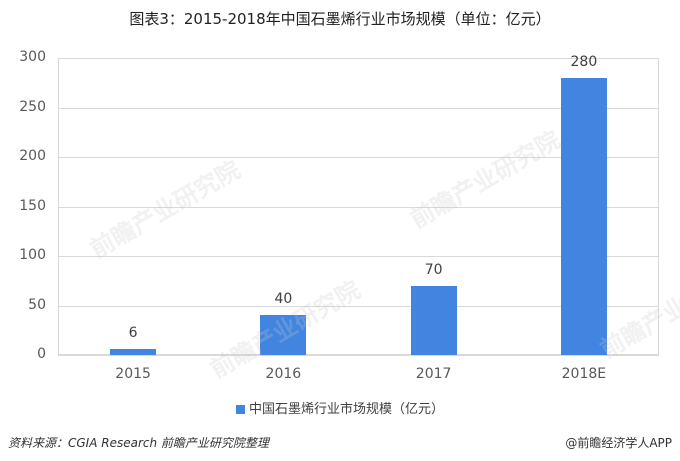 The height and width of the screenshot is (461, 680). I want to click on legend: 中国石墨烯行业市场规模（亿元）, so click(340, 407).